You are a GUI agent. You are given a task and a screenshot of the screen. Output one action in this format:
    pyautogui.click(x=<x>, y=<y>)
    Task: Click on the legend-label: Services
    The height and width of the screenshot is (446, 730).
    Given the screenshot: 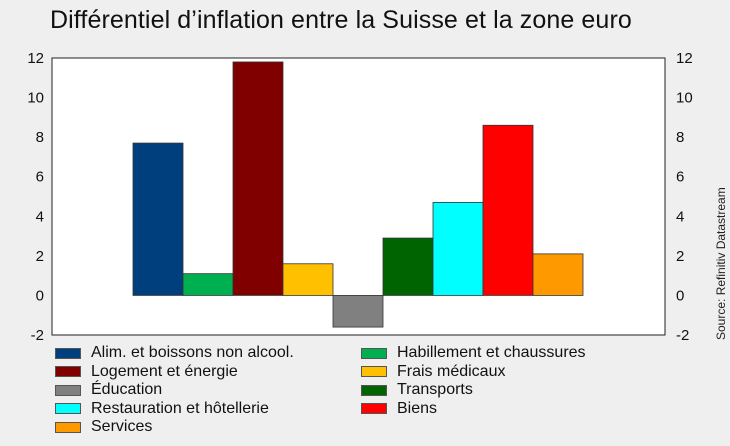 What is the action you would take?
    pyautogui.click(x=122, y=426)
    